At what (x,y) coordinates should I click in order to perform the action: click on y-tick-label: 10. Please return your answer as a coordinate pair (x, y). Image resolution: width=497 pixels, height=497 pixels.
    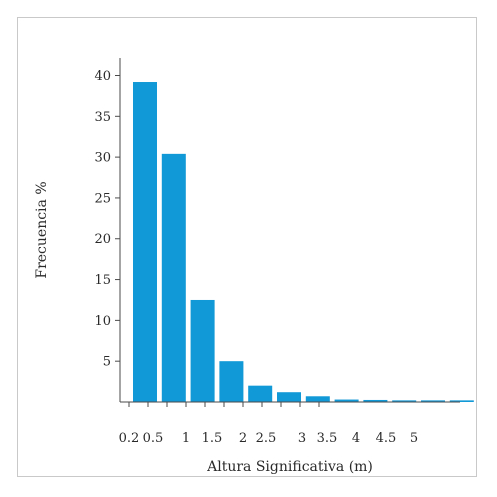
    Looking at the image, I should click on (102, 321).